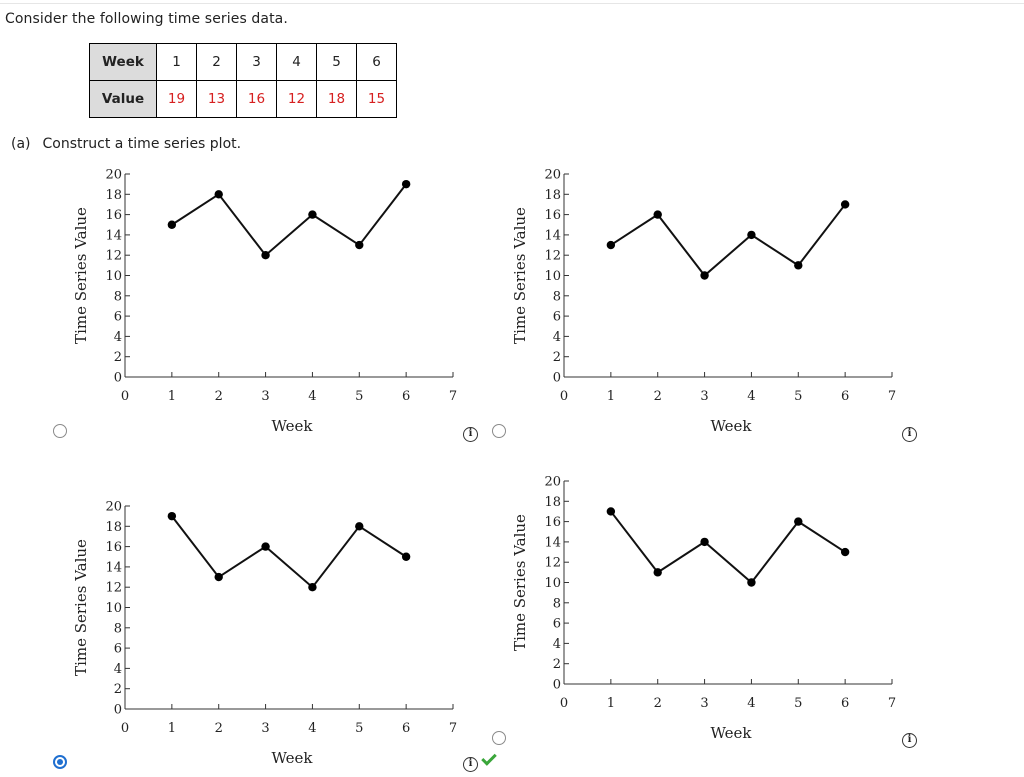  What do you see at coordinates (81, 607) in the screenshot?
I see `y-axis-label: Time Series Value` at bounding box center [81, 607].